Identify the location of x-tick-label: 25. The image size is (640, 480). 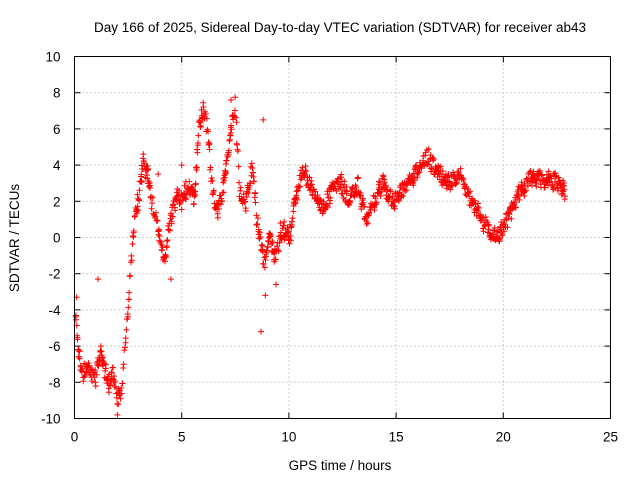
(610, 437).